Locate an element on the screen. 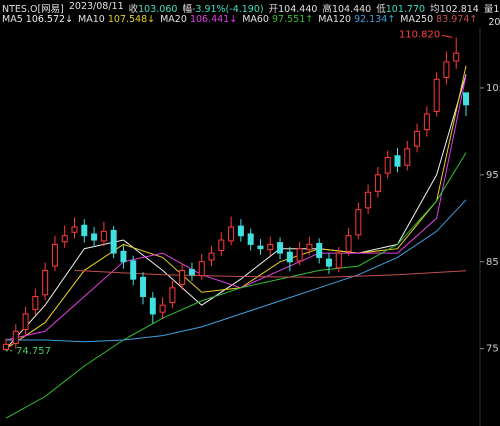  annotation: 74.757 is located at coordinates (33, 351).